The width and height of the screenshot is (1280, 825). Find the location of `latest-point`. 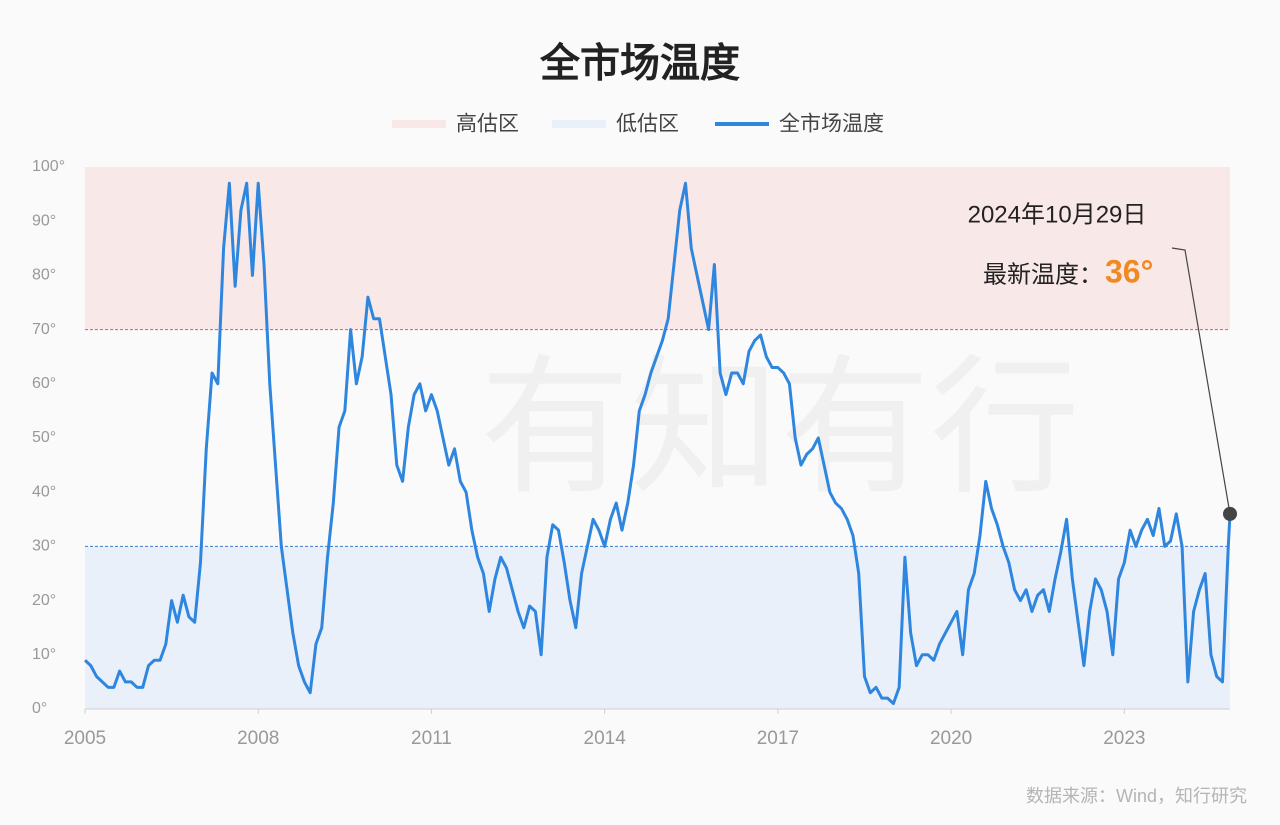

latest-point is located at coordinates (1230, 513).